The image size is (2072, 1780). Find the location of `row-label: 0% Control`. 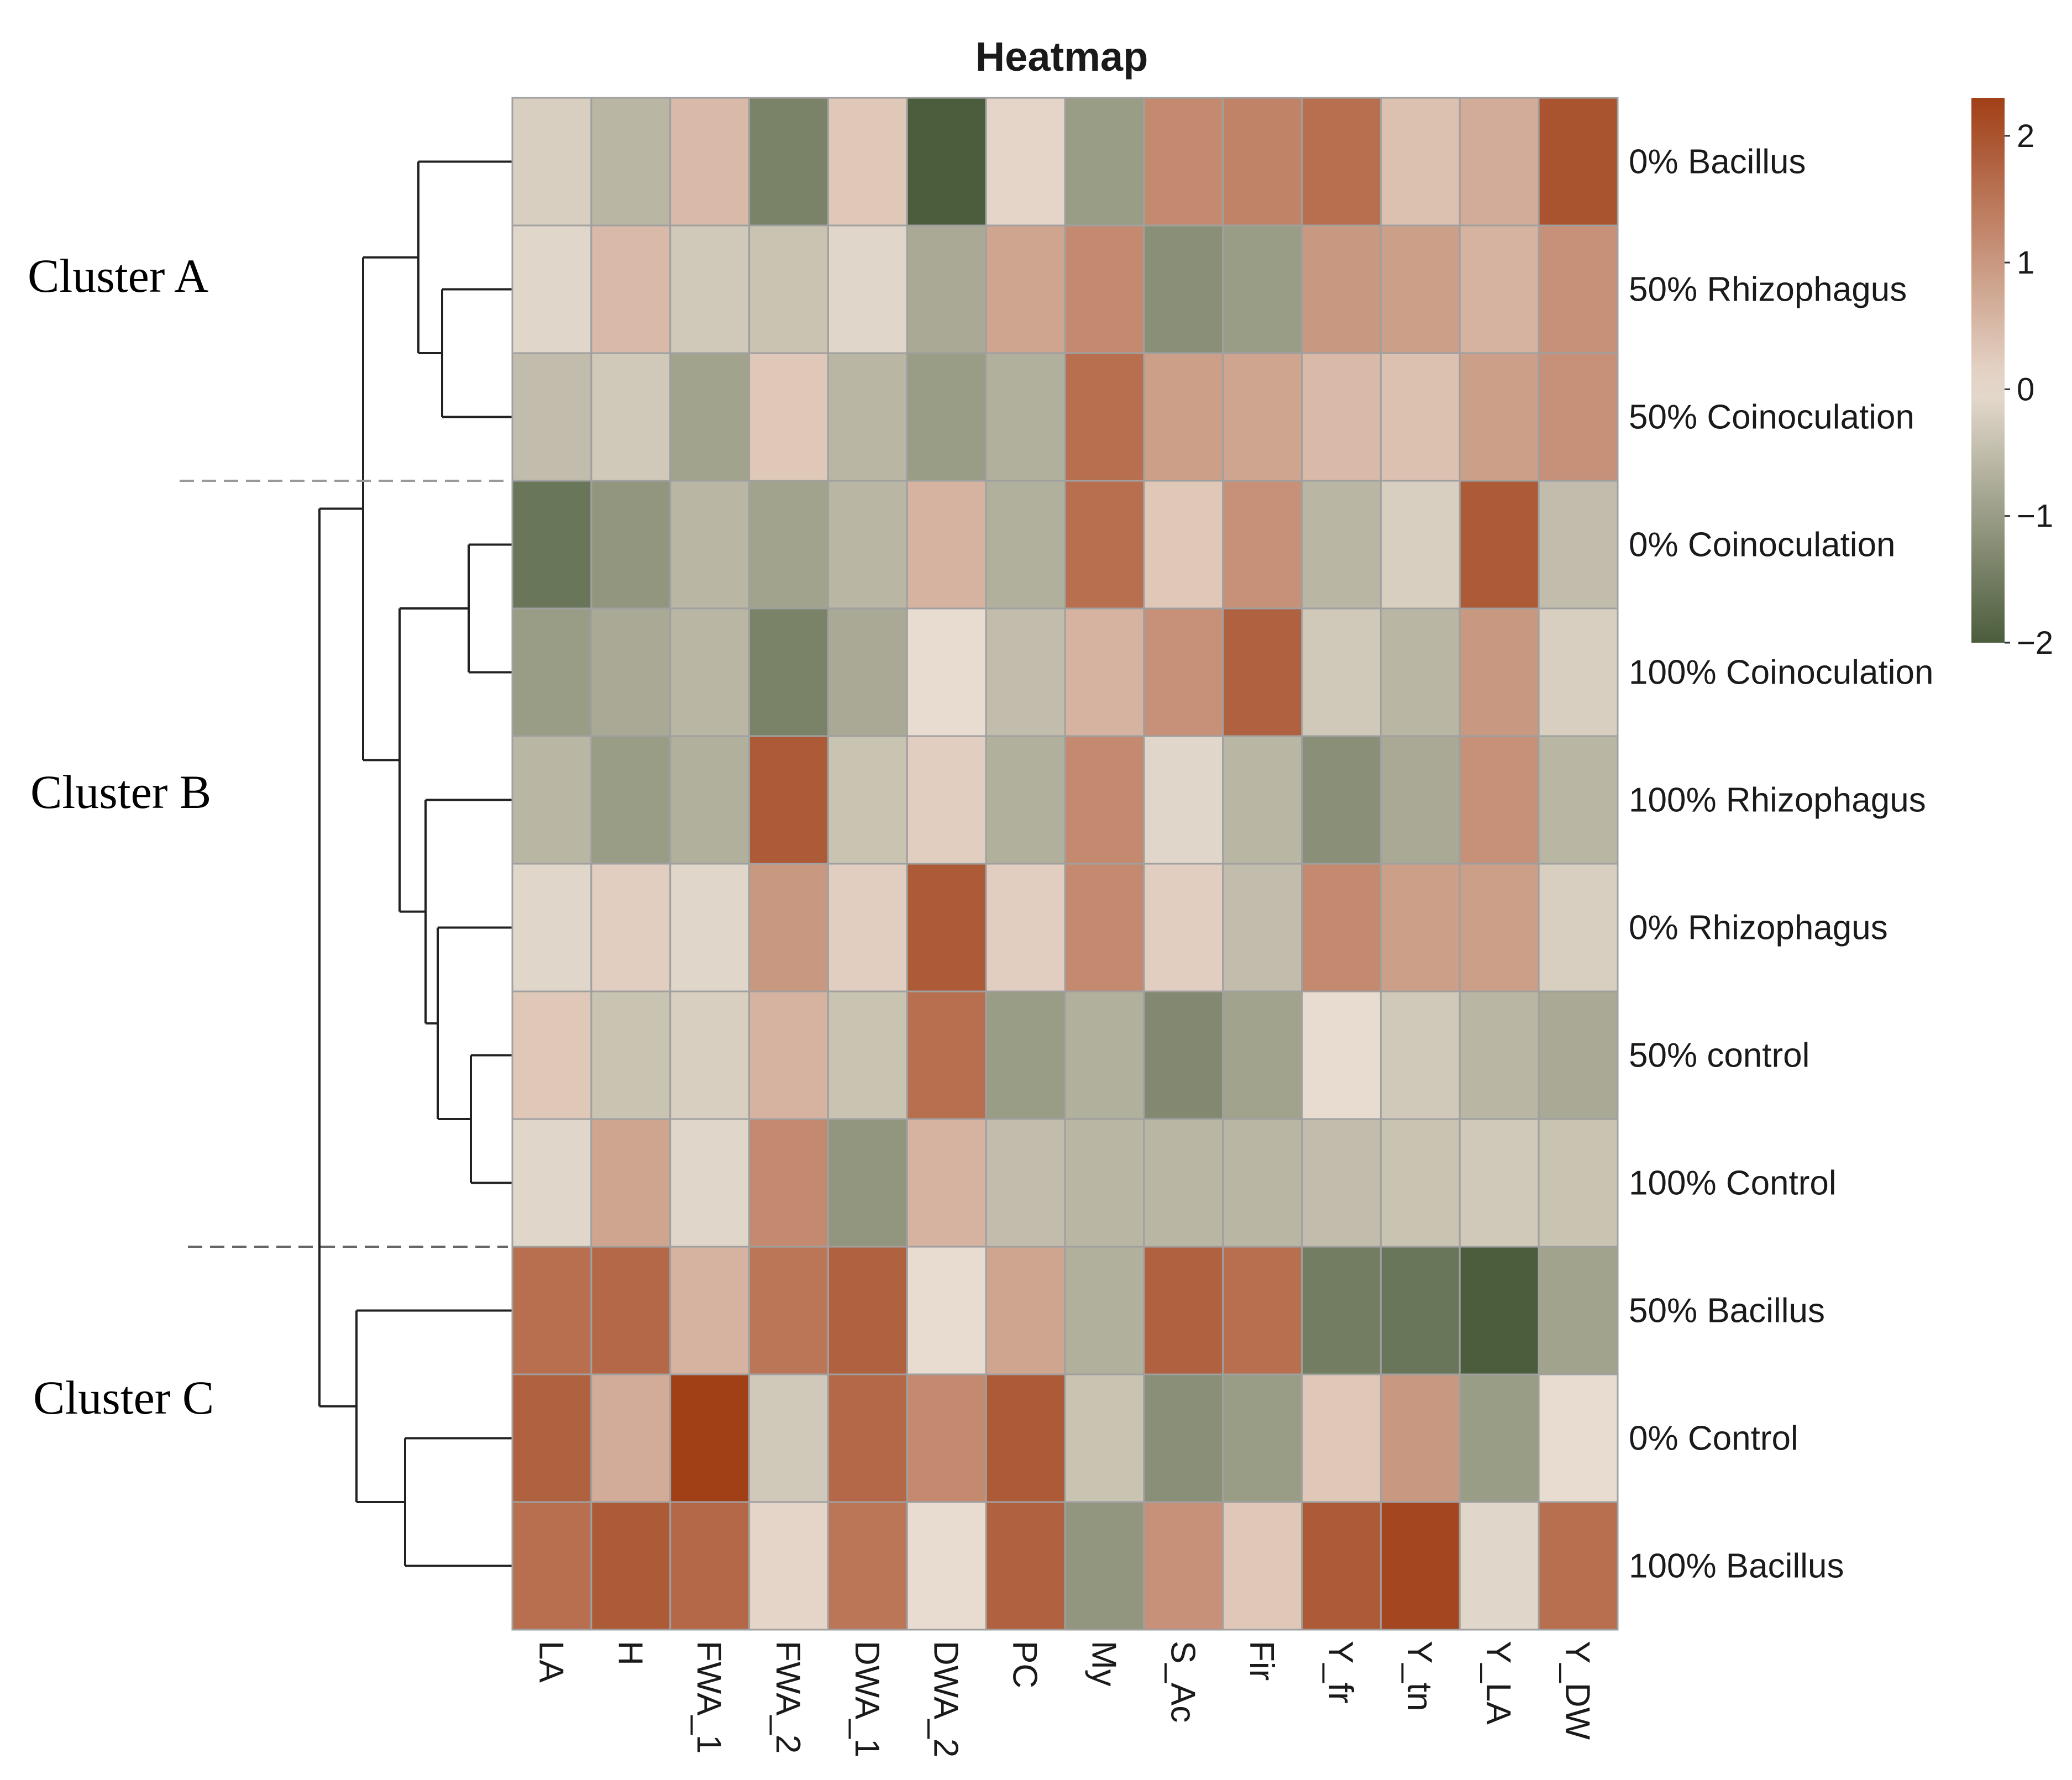

row-label: 0% Control is located at coordinates (1713, 1439).